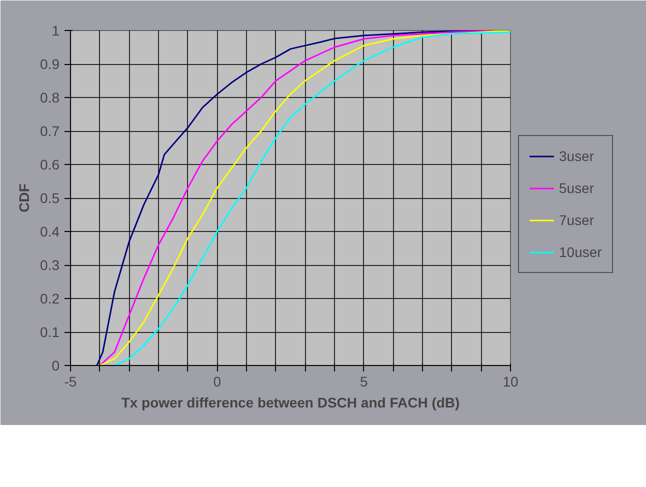  Describe the element at coordinates (50, 232) in the screenshot. I see `y-tick-label: 0.4` at that location.